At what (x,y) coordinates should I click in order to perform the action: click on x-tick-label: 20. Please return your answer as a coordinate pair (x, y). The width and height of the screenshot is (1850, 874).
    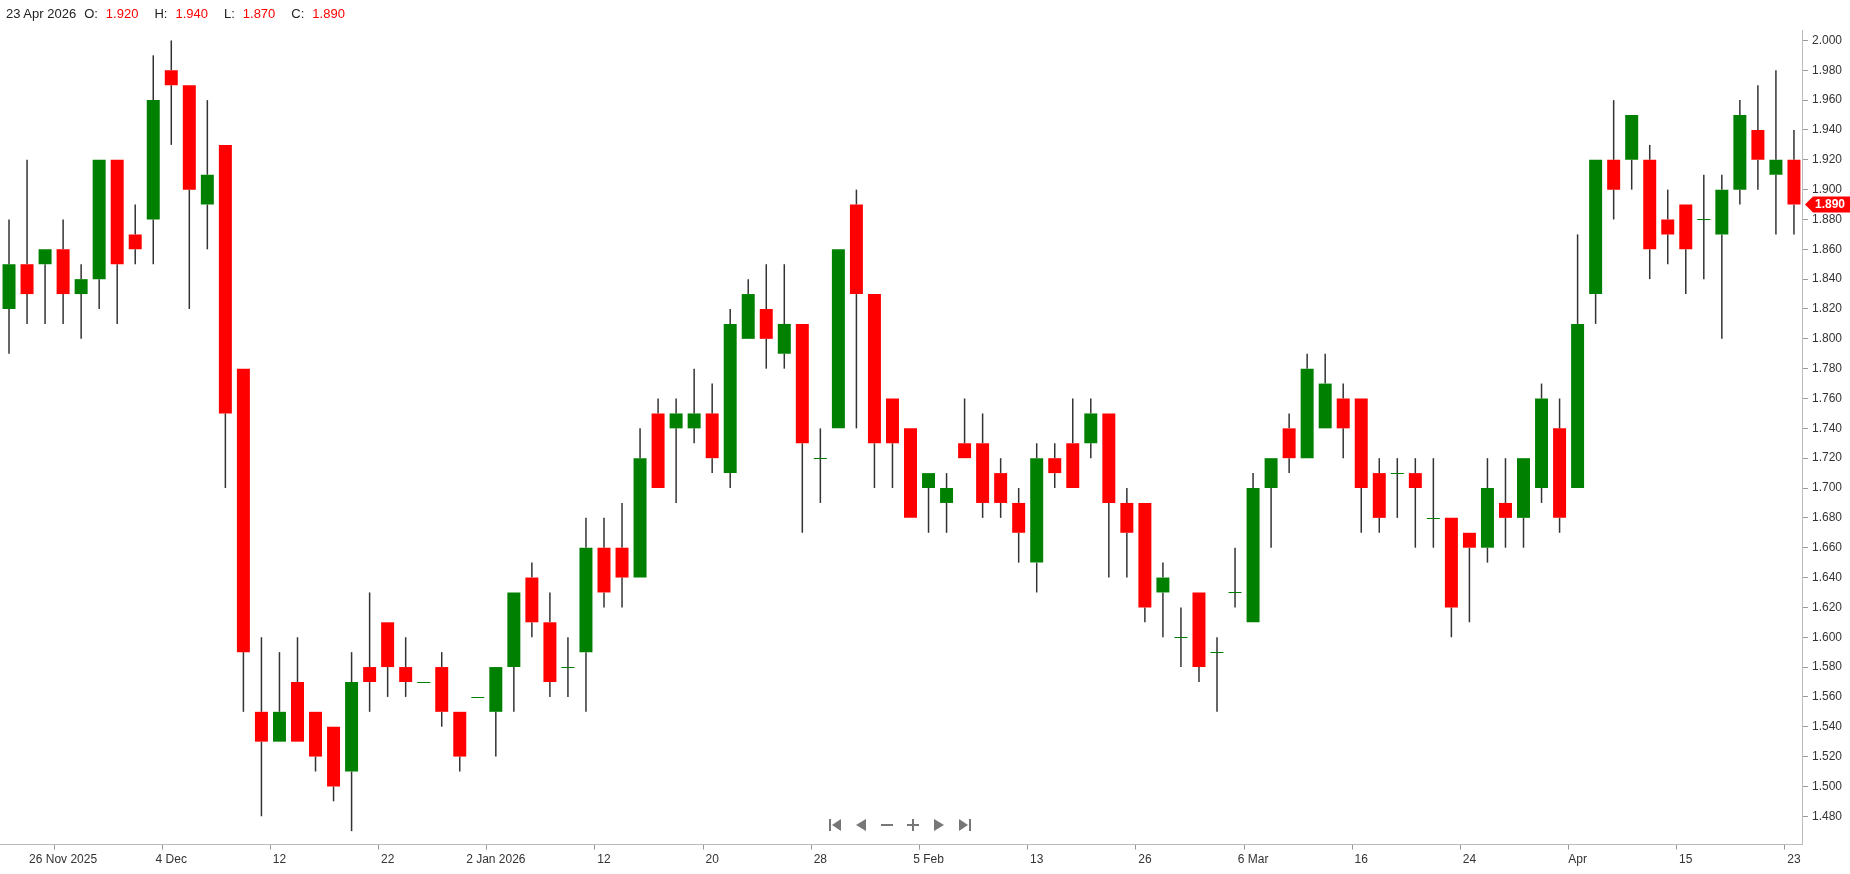
    Looking at the image, I should click on (712, 859).